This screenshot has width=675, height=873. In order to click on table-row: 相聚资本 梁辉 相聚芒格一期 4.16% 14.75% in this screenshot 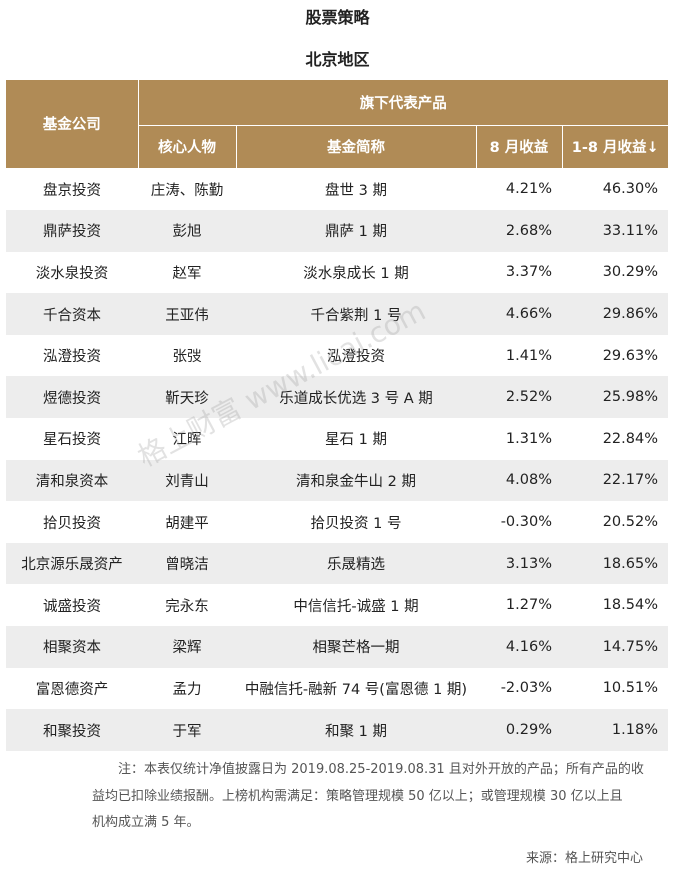, I will do `click(337, 647)`.